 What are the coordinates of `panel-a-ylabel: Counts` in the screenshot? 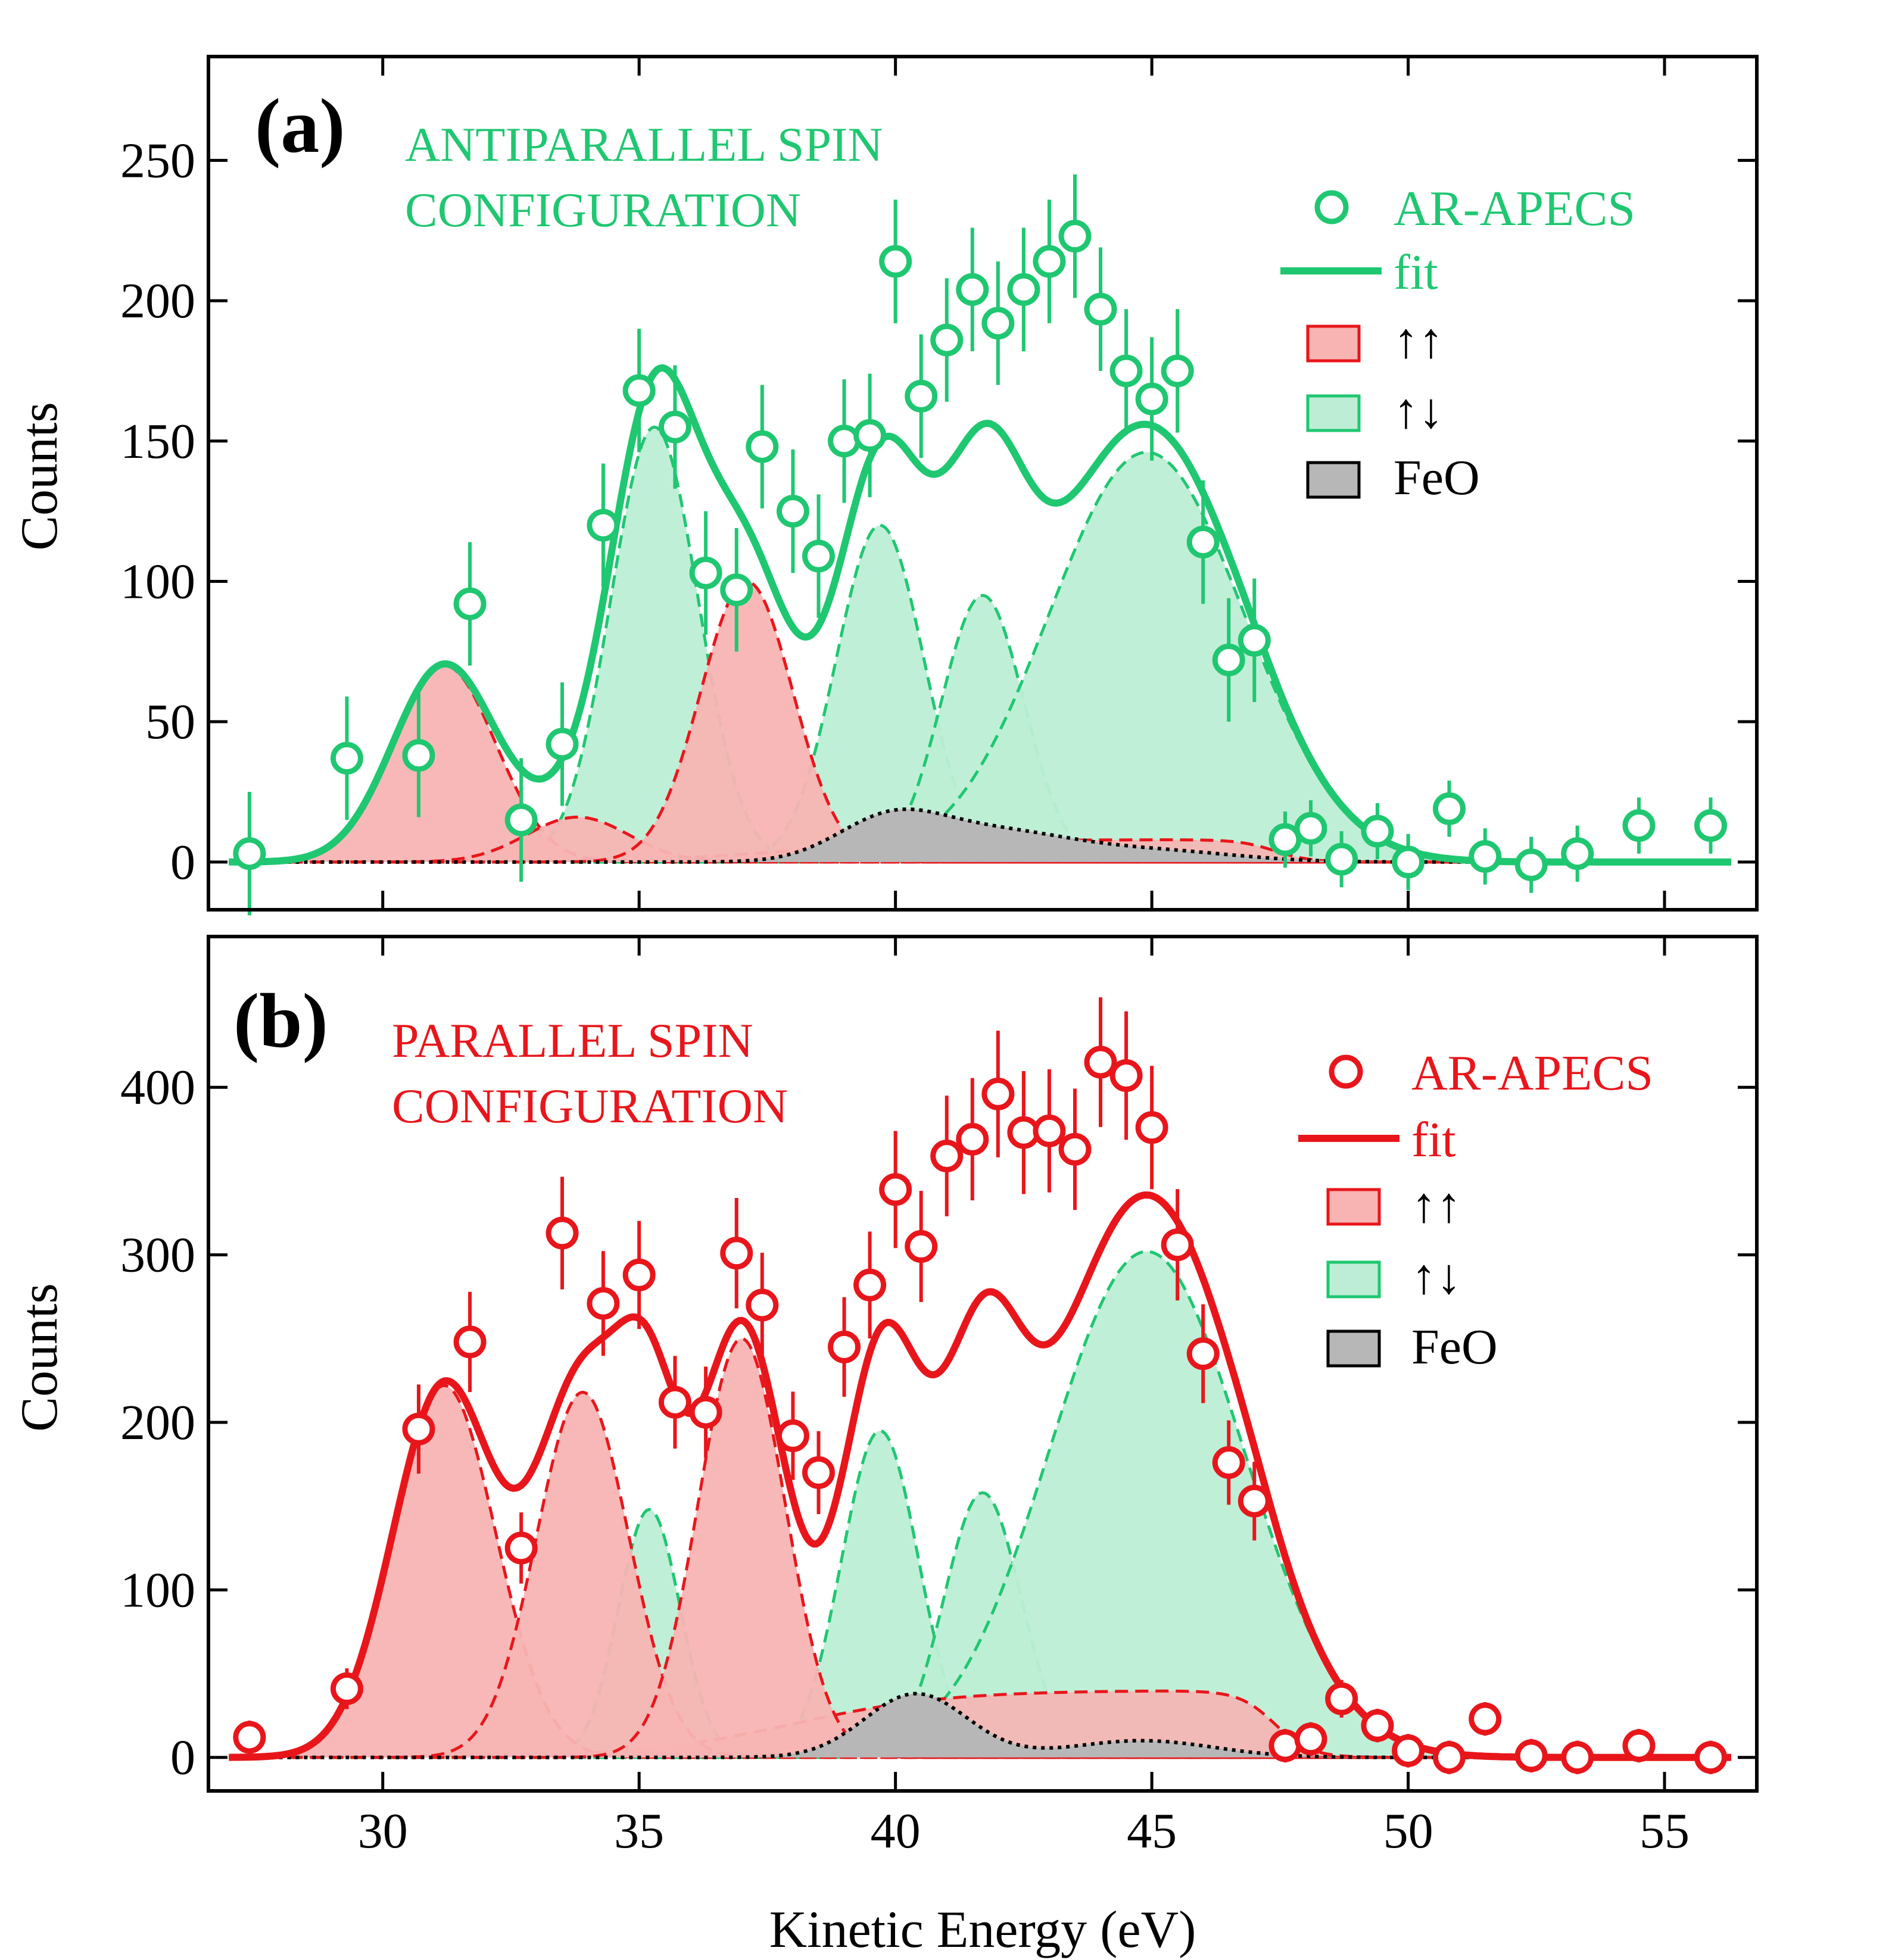 It's located at (39, 476).